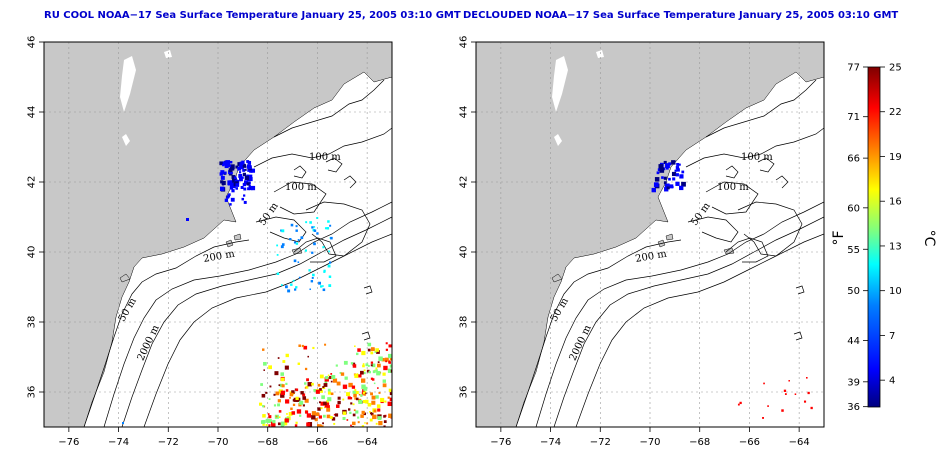 The height and width of the screenshot is (475, 950). What do you see at coordinates (895, 291) in the screenshot?
I see `colorbar-c-tick-label: 10` at bounding box center [895, 291].